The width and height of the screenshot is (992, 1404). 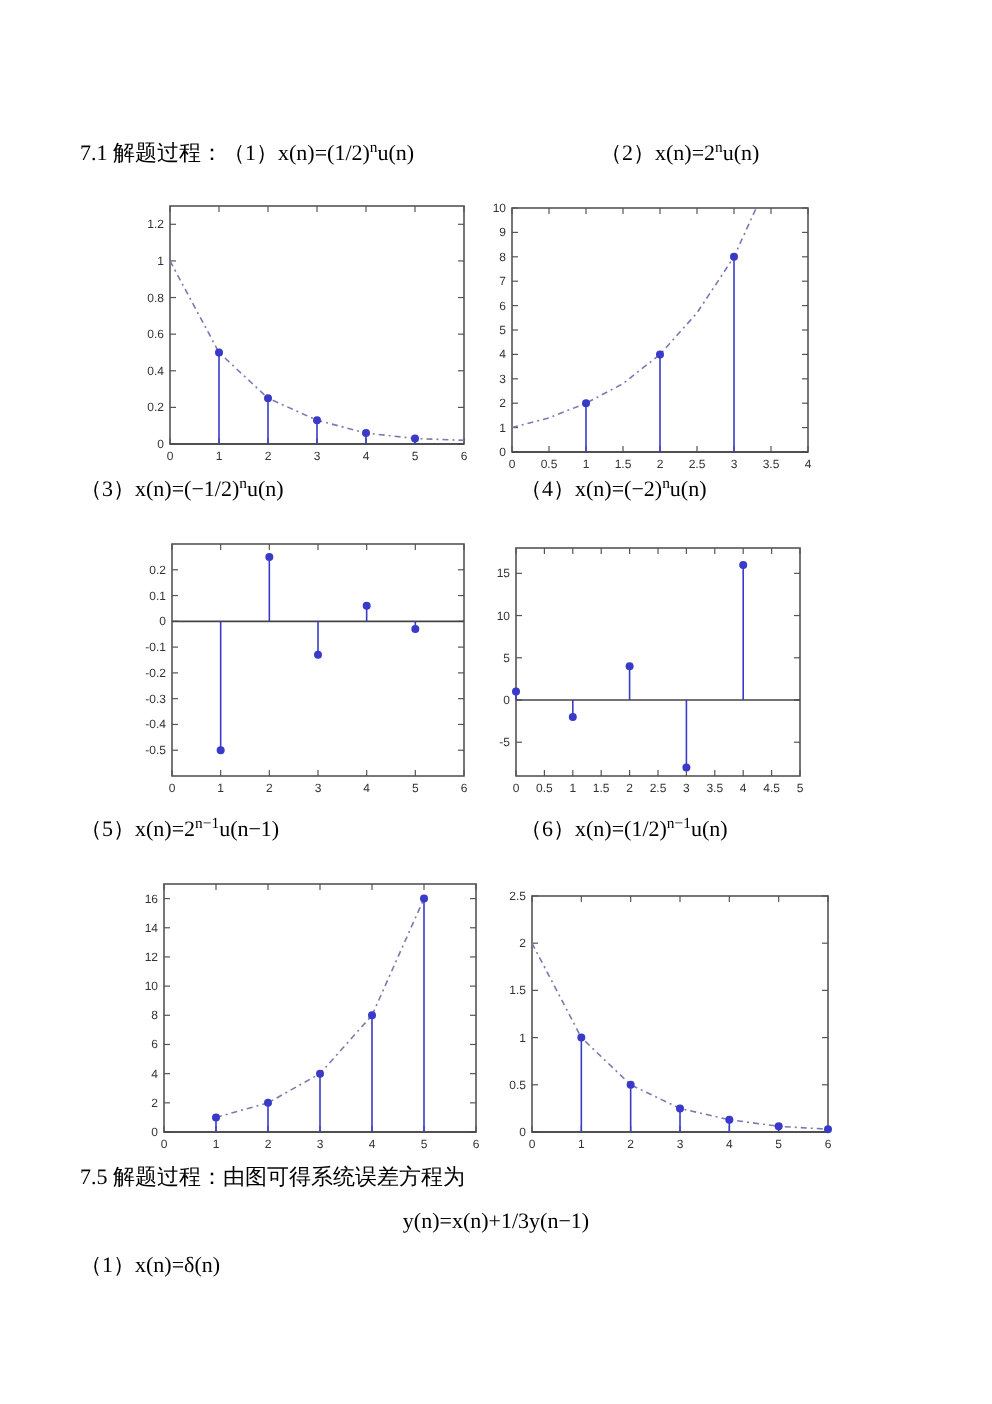 What do you see at coordinates (247, 151) in the screenshot?
I see `chart-title: 7.1 解题过程：（1）x(n)=(1/2)$^{n}$u(n)` at bounding box center [247, 151].